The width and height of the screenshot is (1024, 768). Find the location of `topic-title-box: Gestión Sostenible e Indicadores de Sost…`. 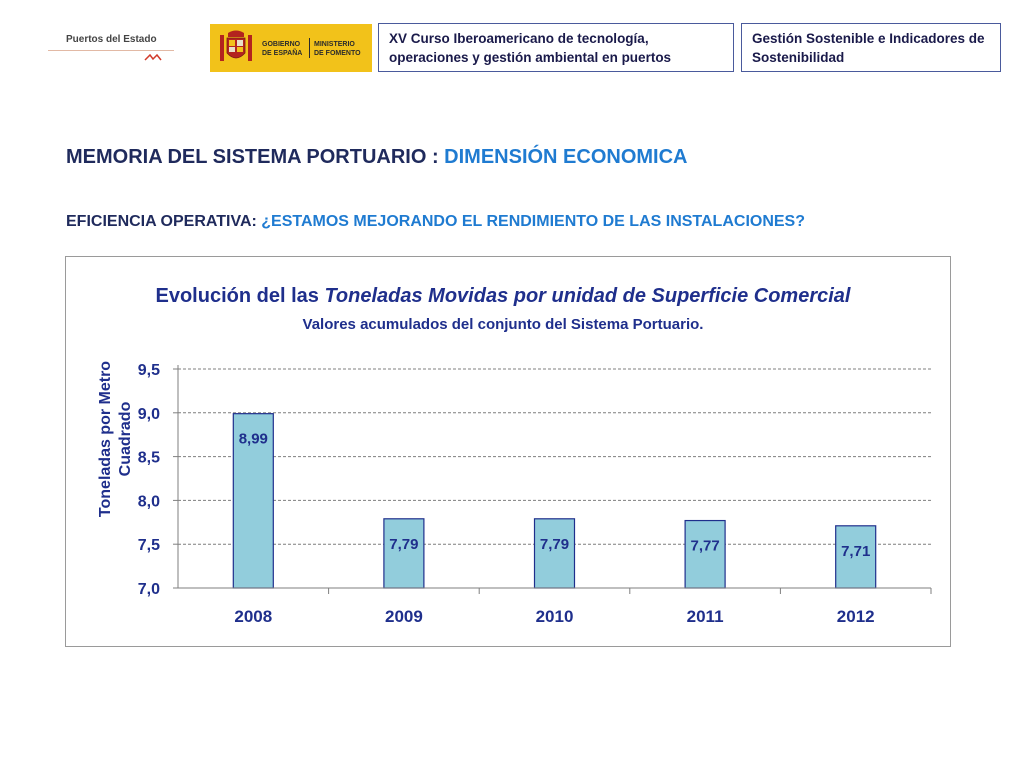

topic-title-box: Gestión Sostenible e Indicadores de Sost… is located at coordinates (871, 47).